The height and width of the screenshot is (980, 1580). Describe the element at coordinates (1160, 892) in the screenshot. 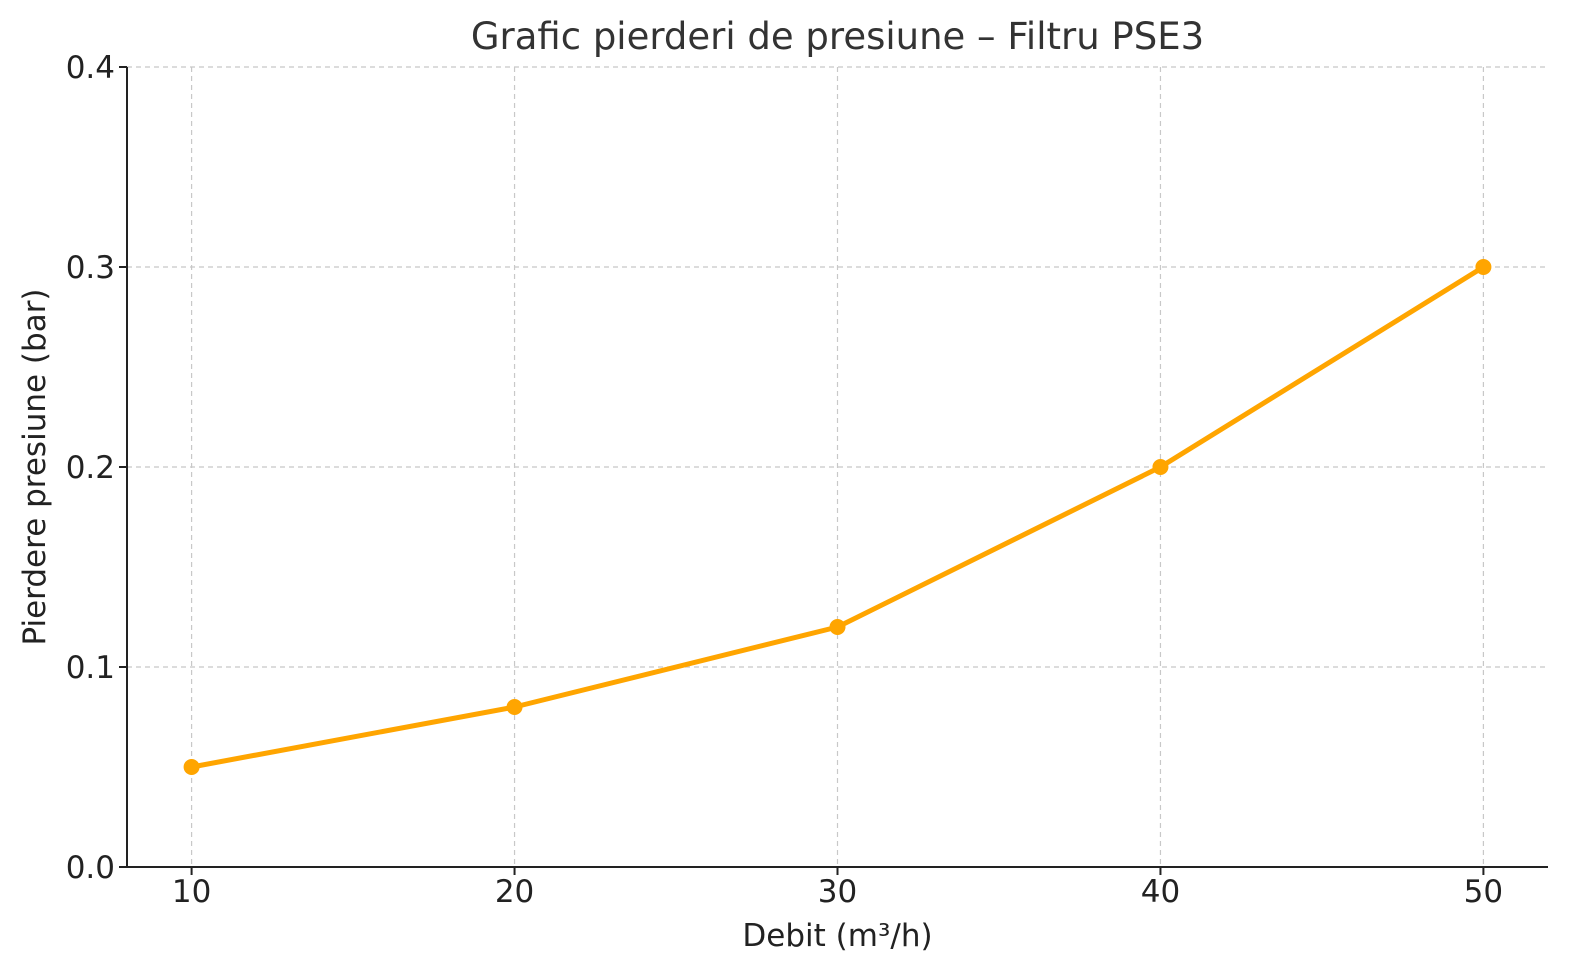

I see `x-tick-label: 40` at that location.